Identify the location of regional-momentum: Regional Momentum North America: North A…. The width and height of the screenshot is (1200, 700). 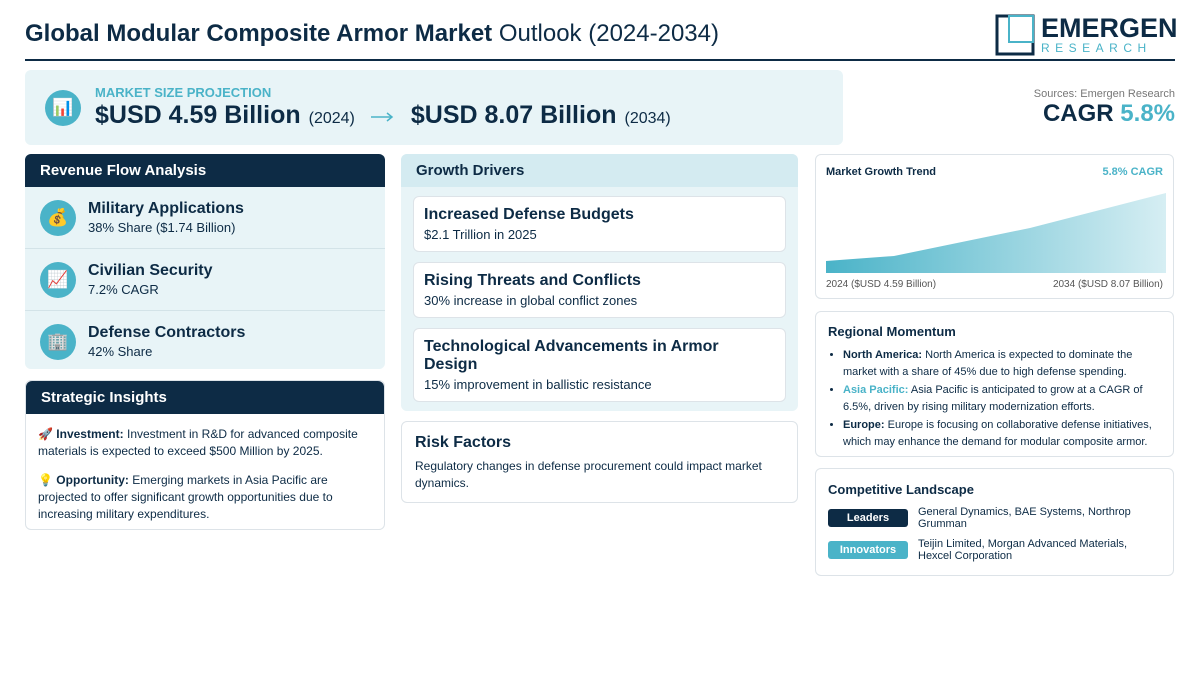
(994, 384).